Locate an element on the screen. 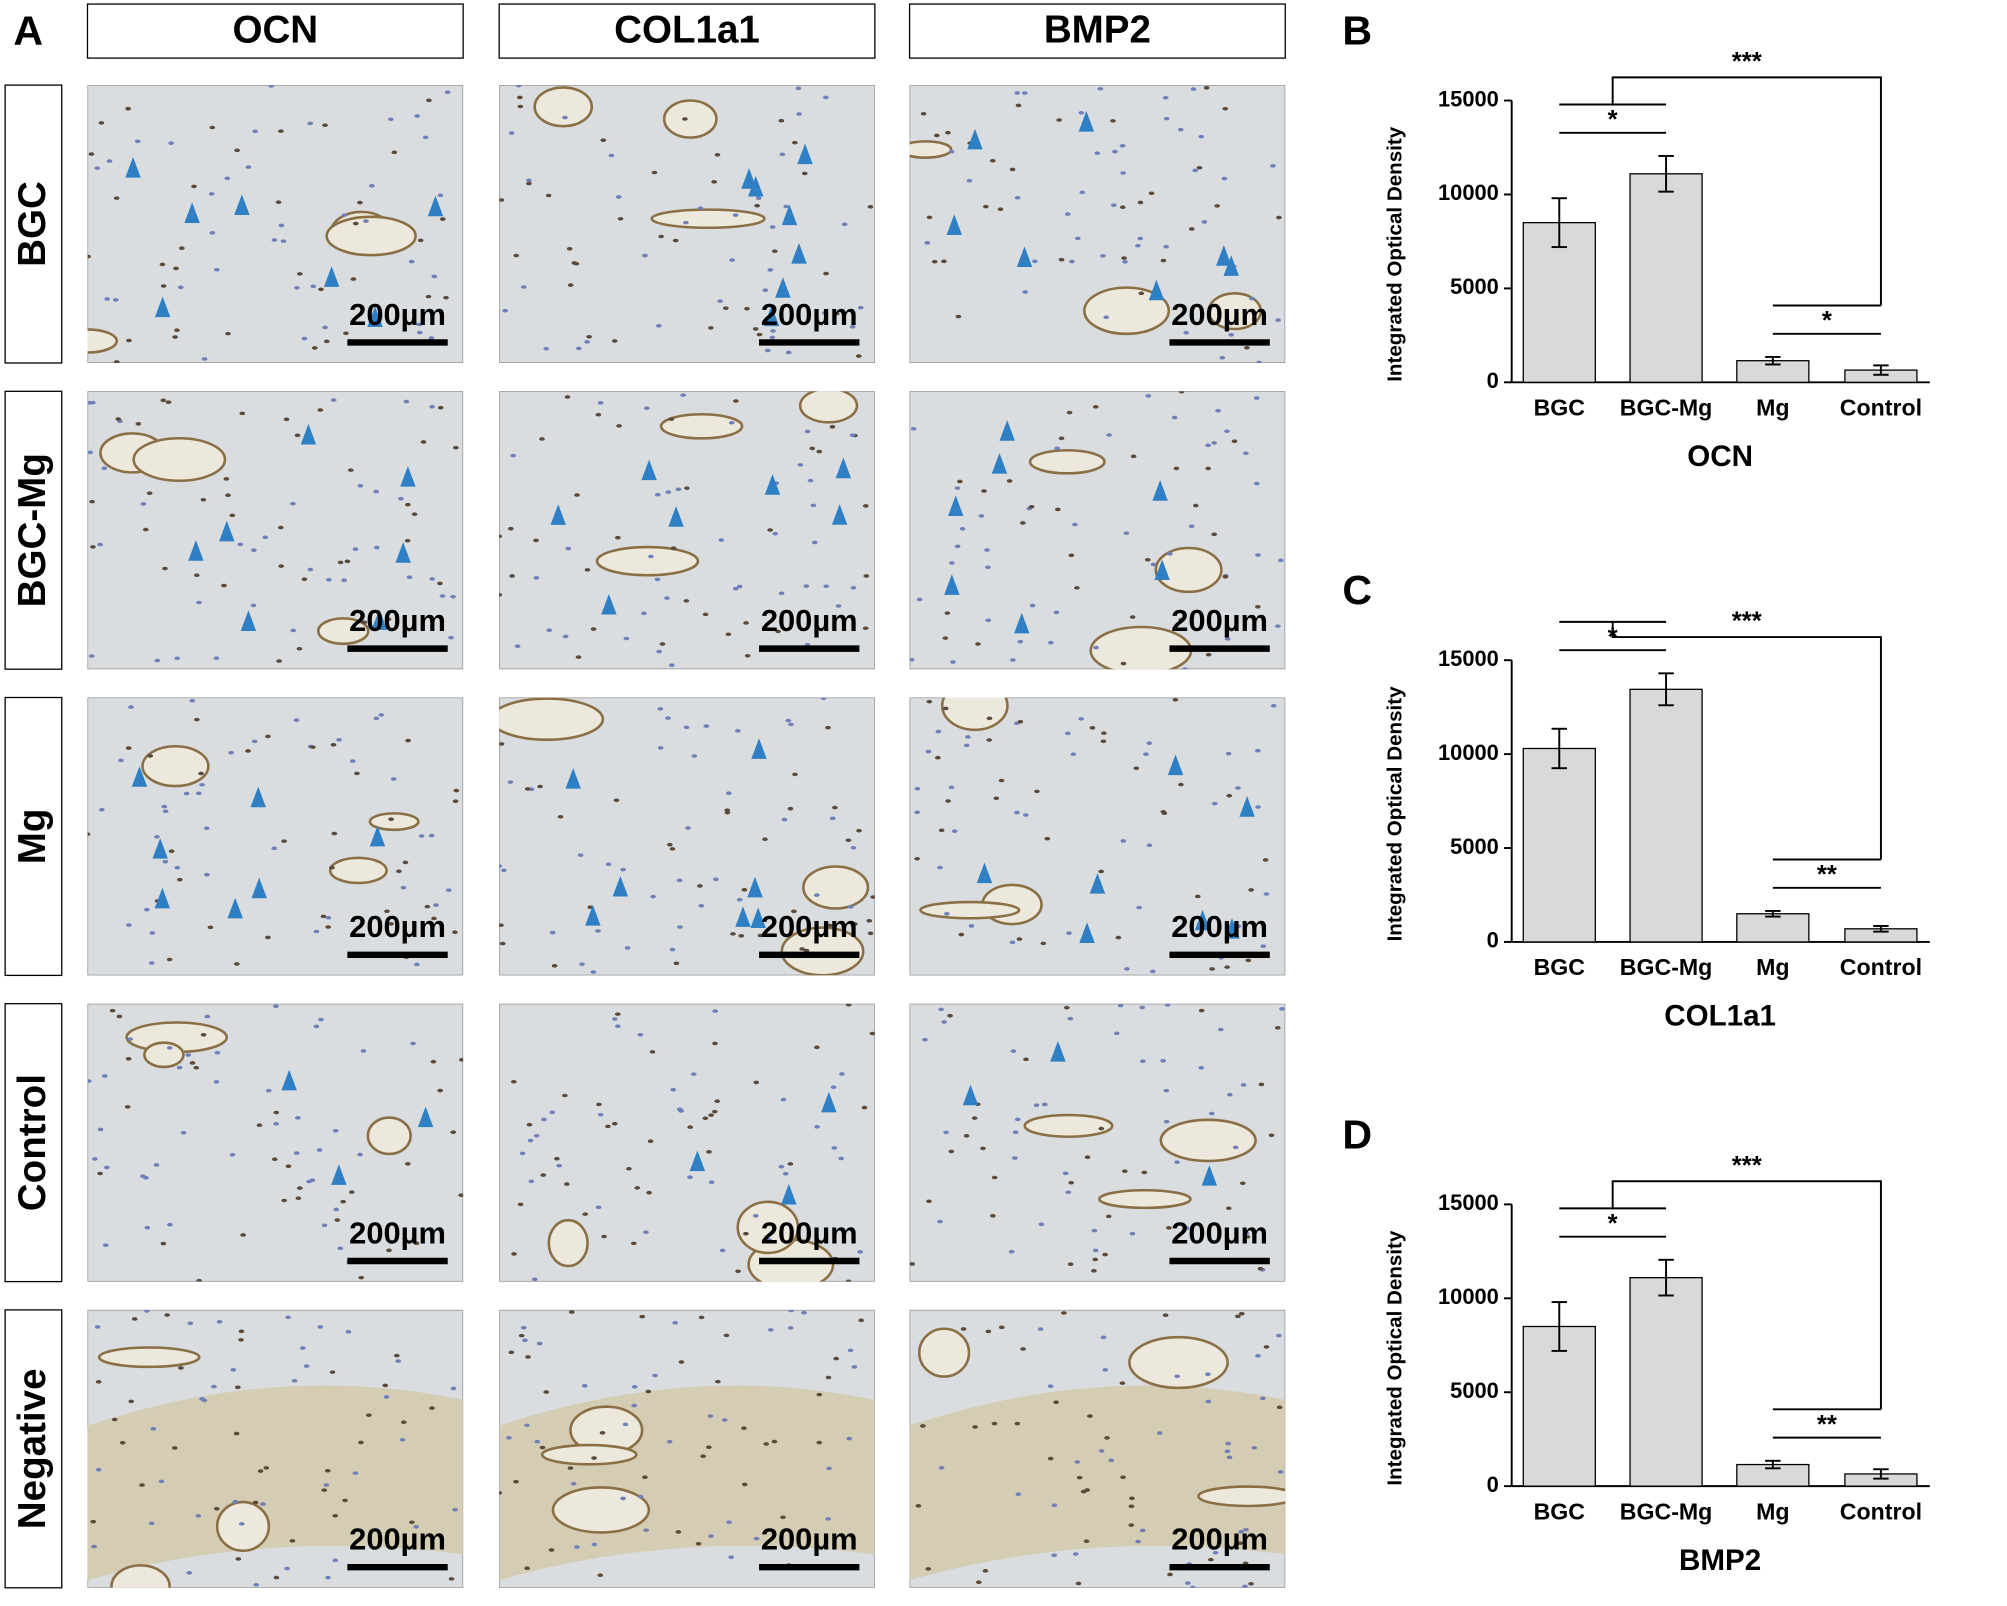 This screenshot has width=2007, height=1606. y-tick-label: 15000 is located at coordinates (1468, 1202).